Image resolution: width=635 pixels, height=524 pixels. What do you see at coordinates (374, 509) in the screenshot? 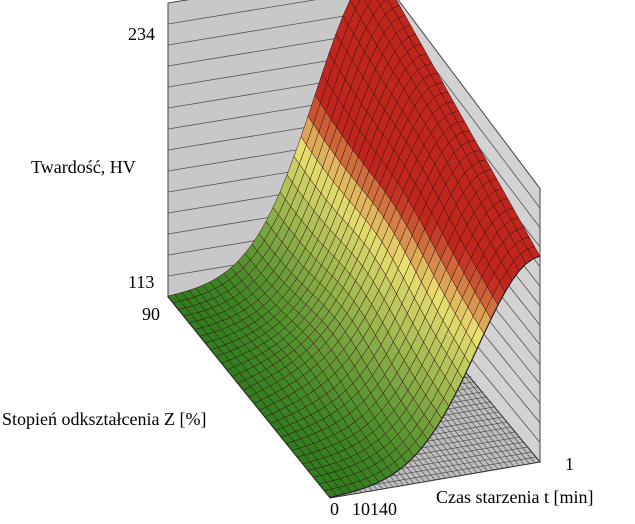
I see `x-tick-max: 10140` at bounding box center [374, 509].